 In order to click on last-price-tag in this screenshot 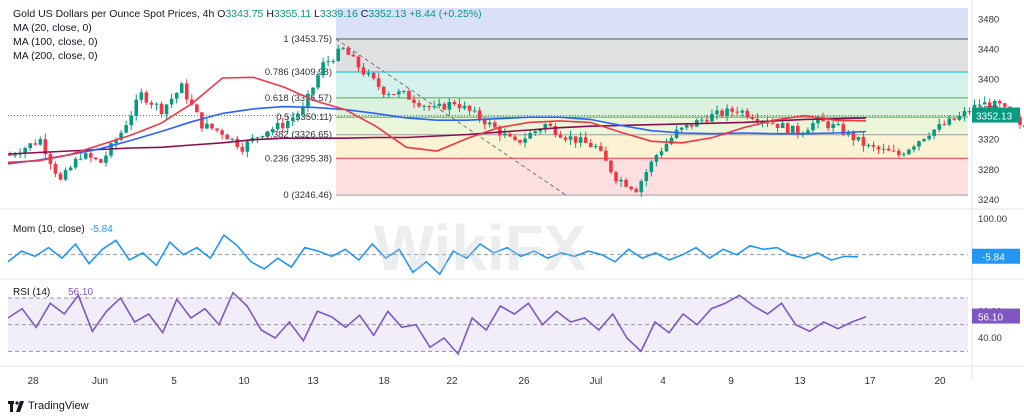, I will do `click(996, 115)`.